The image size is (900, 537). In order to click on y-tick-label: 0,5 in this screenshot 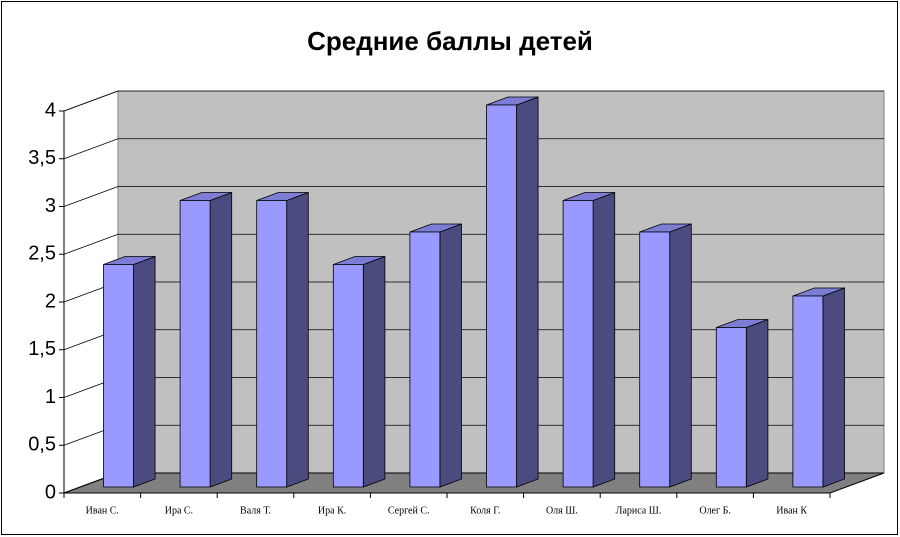, I will do `click(42, 445)`.